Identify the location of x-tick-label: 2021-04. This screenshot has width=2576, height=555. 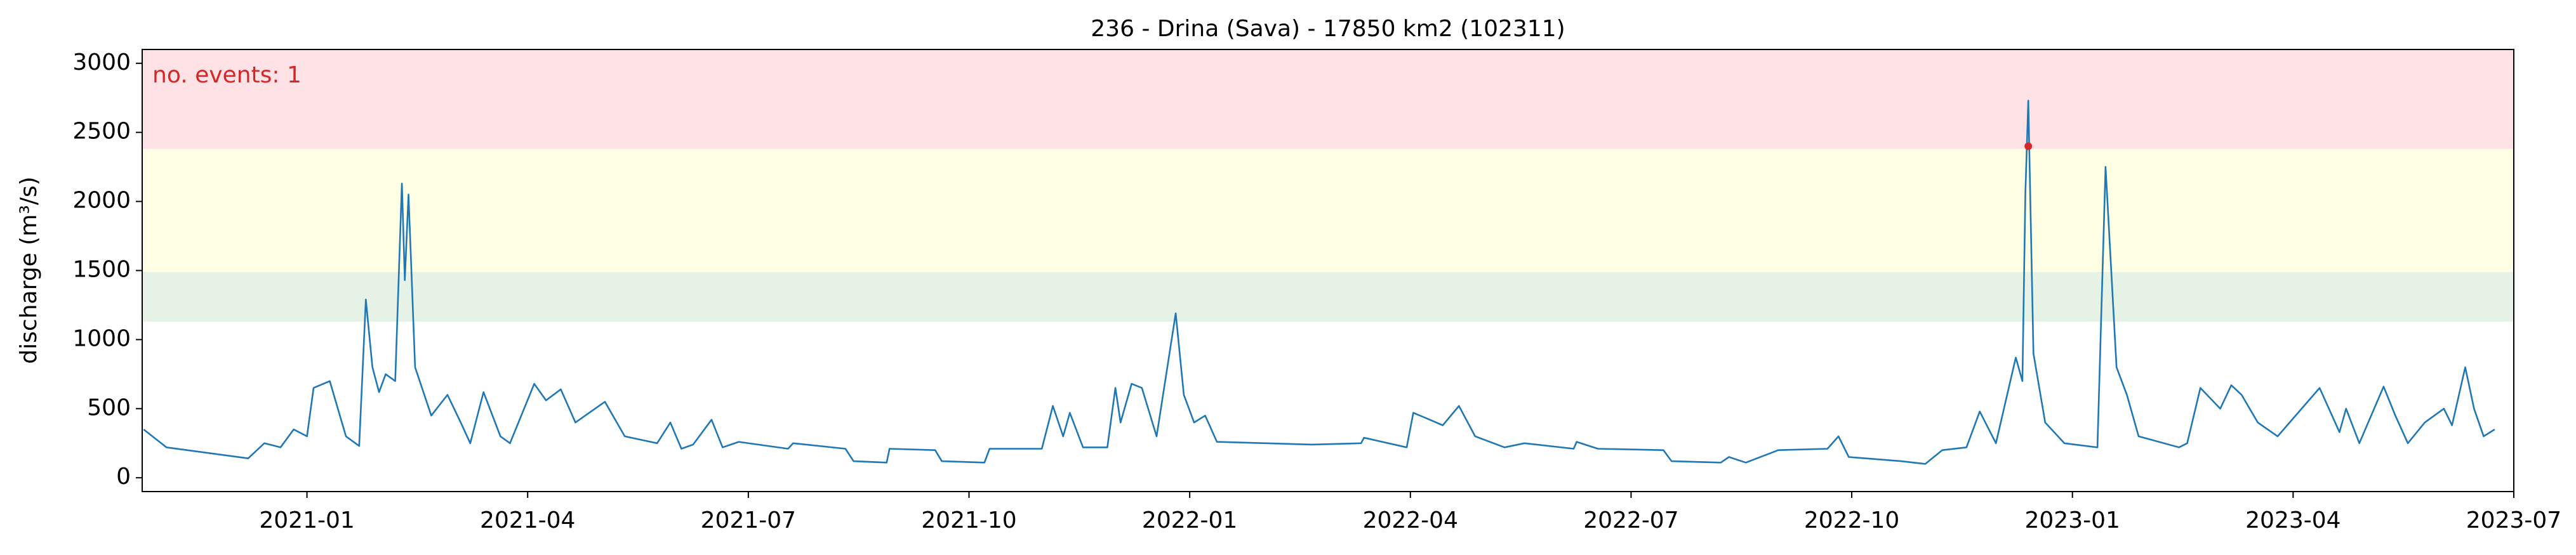
(527, 520).